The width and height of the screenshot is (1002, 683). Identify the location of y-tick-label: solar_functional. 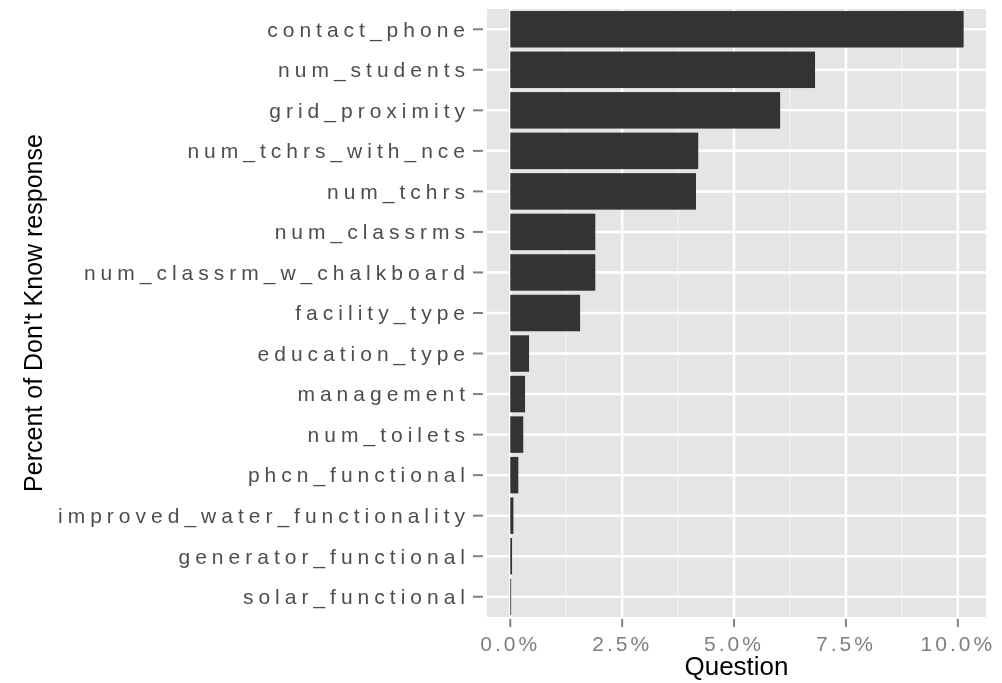
(356, 597).